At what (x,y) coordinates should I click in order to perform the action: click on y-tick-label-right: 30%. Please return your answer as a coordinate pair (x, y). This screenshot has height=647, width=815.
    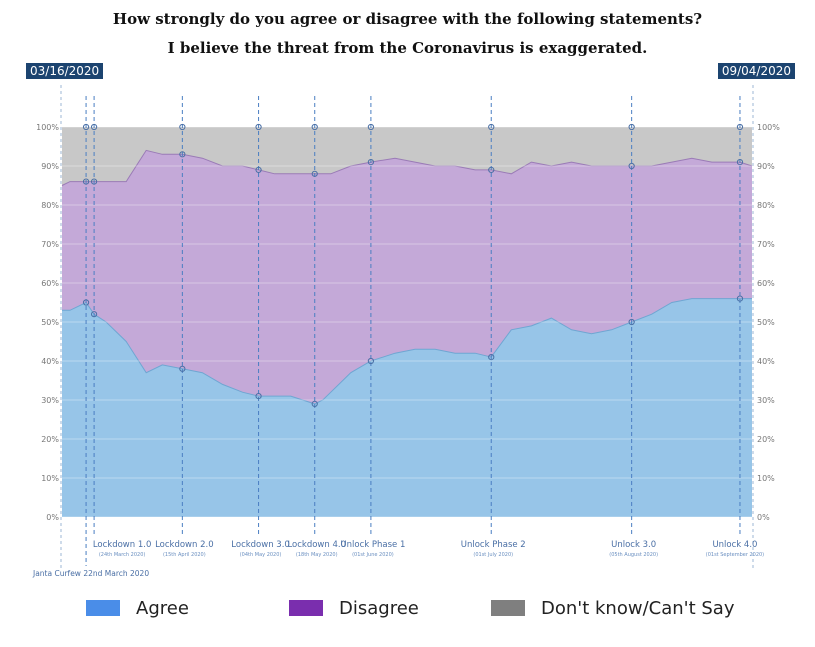
    Looking at the image, I should click on (766, 400).